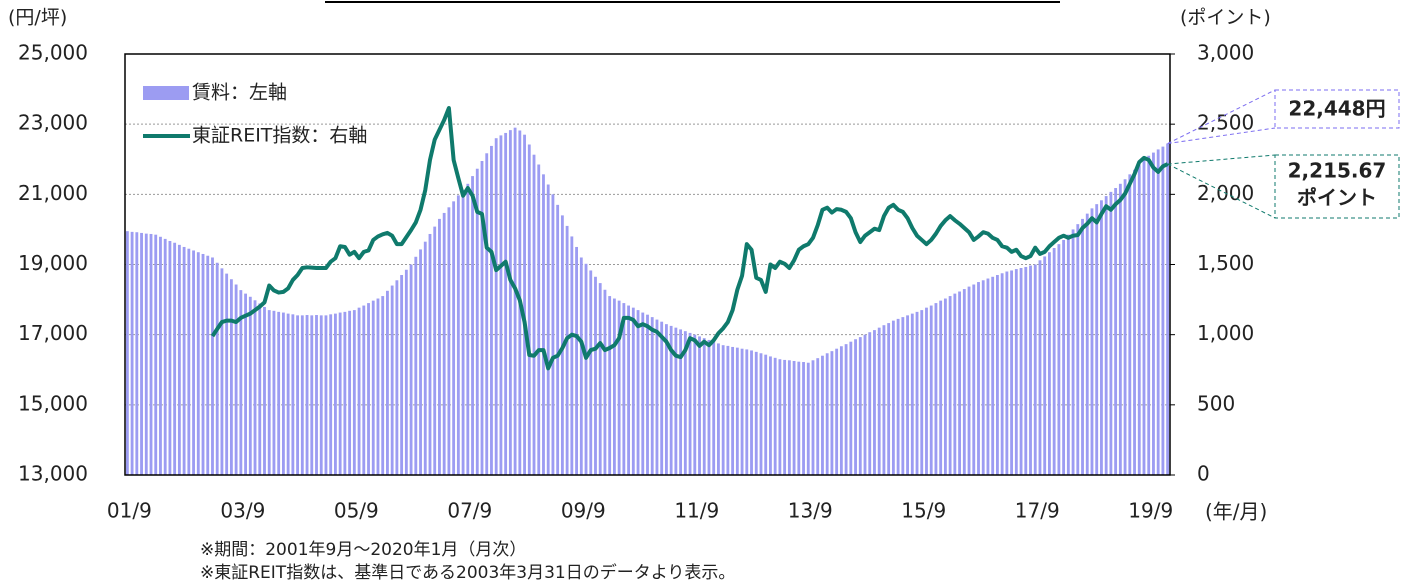 This screenshot has height=585, width=1401. What do you see at coordinates (166, 93) in the screenshot?
I see `legend-swatch` at bounding box center [166, 93].